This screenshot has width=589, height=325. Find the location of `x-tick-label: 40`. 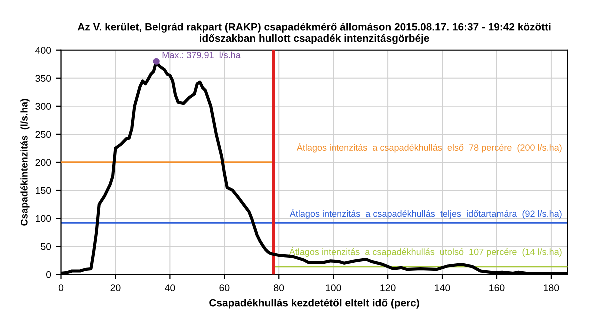

x-tick-label: 40 is located at coordinates (170, 288).